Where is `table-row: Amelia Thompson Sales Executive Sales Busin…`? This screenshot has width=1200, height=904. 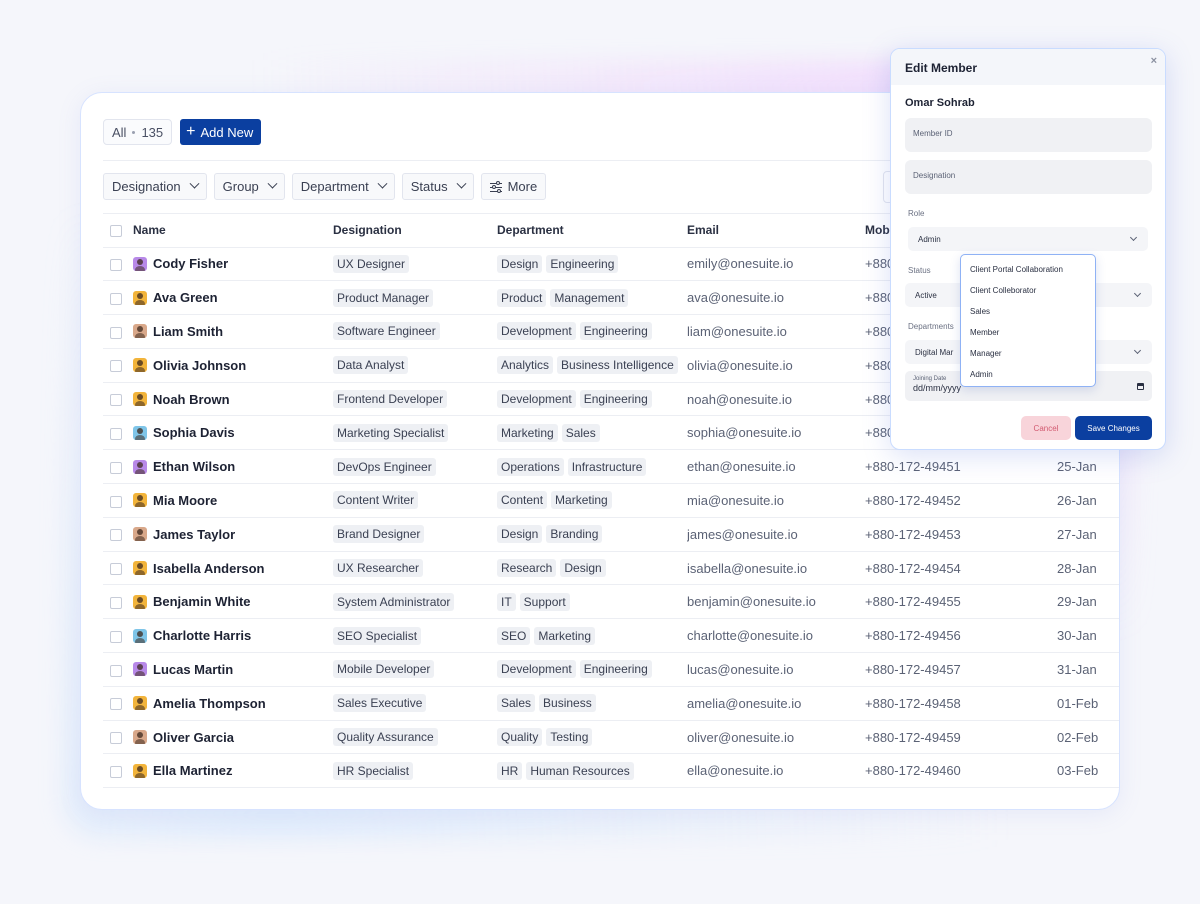 table-row: Amelia Thompson Sales Executive Sales Busin… is located at coordinates (611, 703).